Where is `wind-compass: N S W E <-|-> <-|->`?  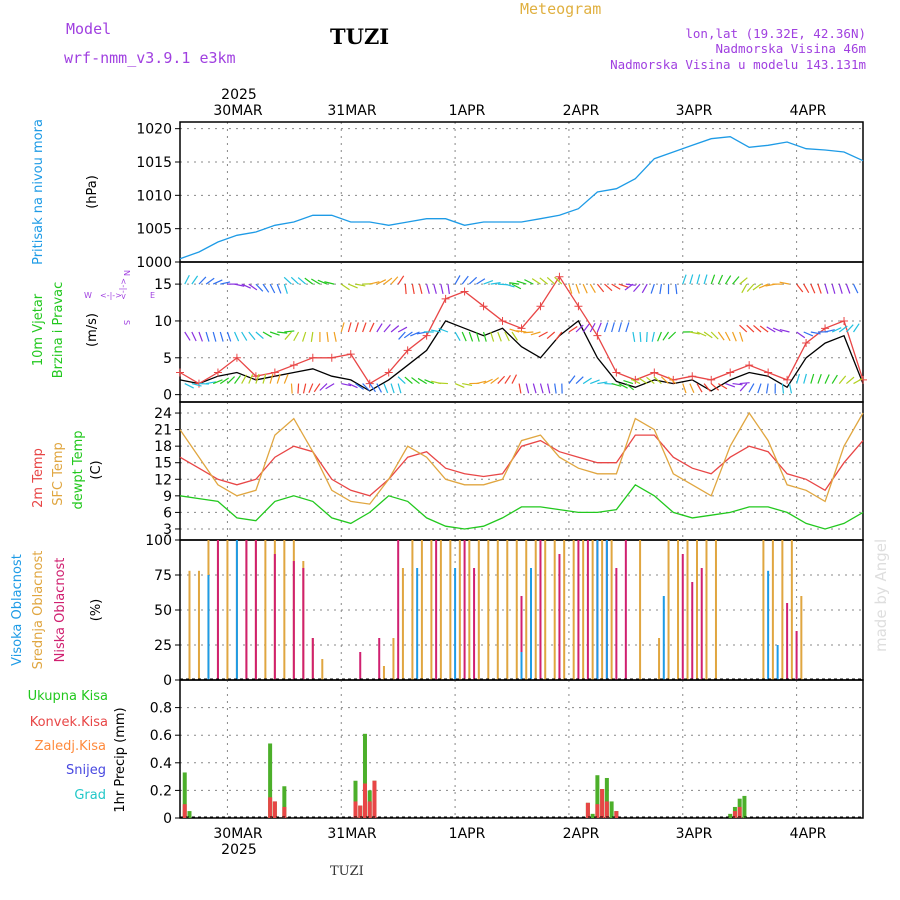 wind-compass: N S W E <-|-> <-|-> is located at coordinates (119, 297).